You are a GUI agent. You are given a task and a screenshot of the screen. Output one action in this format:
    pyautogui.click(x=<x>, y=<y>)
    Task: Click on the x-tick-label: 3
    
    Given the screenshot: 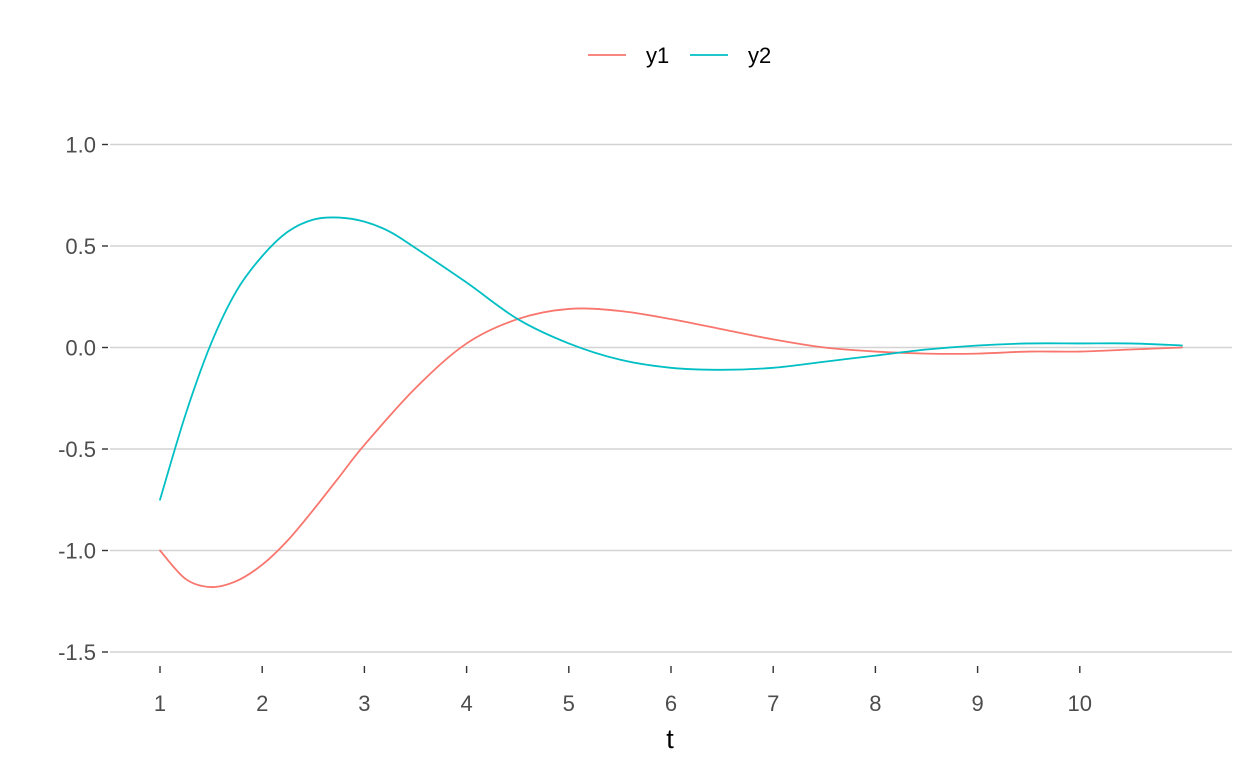 What is the action you would take?
    pyautogui.click(x=364, y=703)
    